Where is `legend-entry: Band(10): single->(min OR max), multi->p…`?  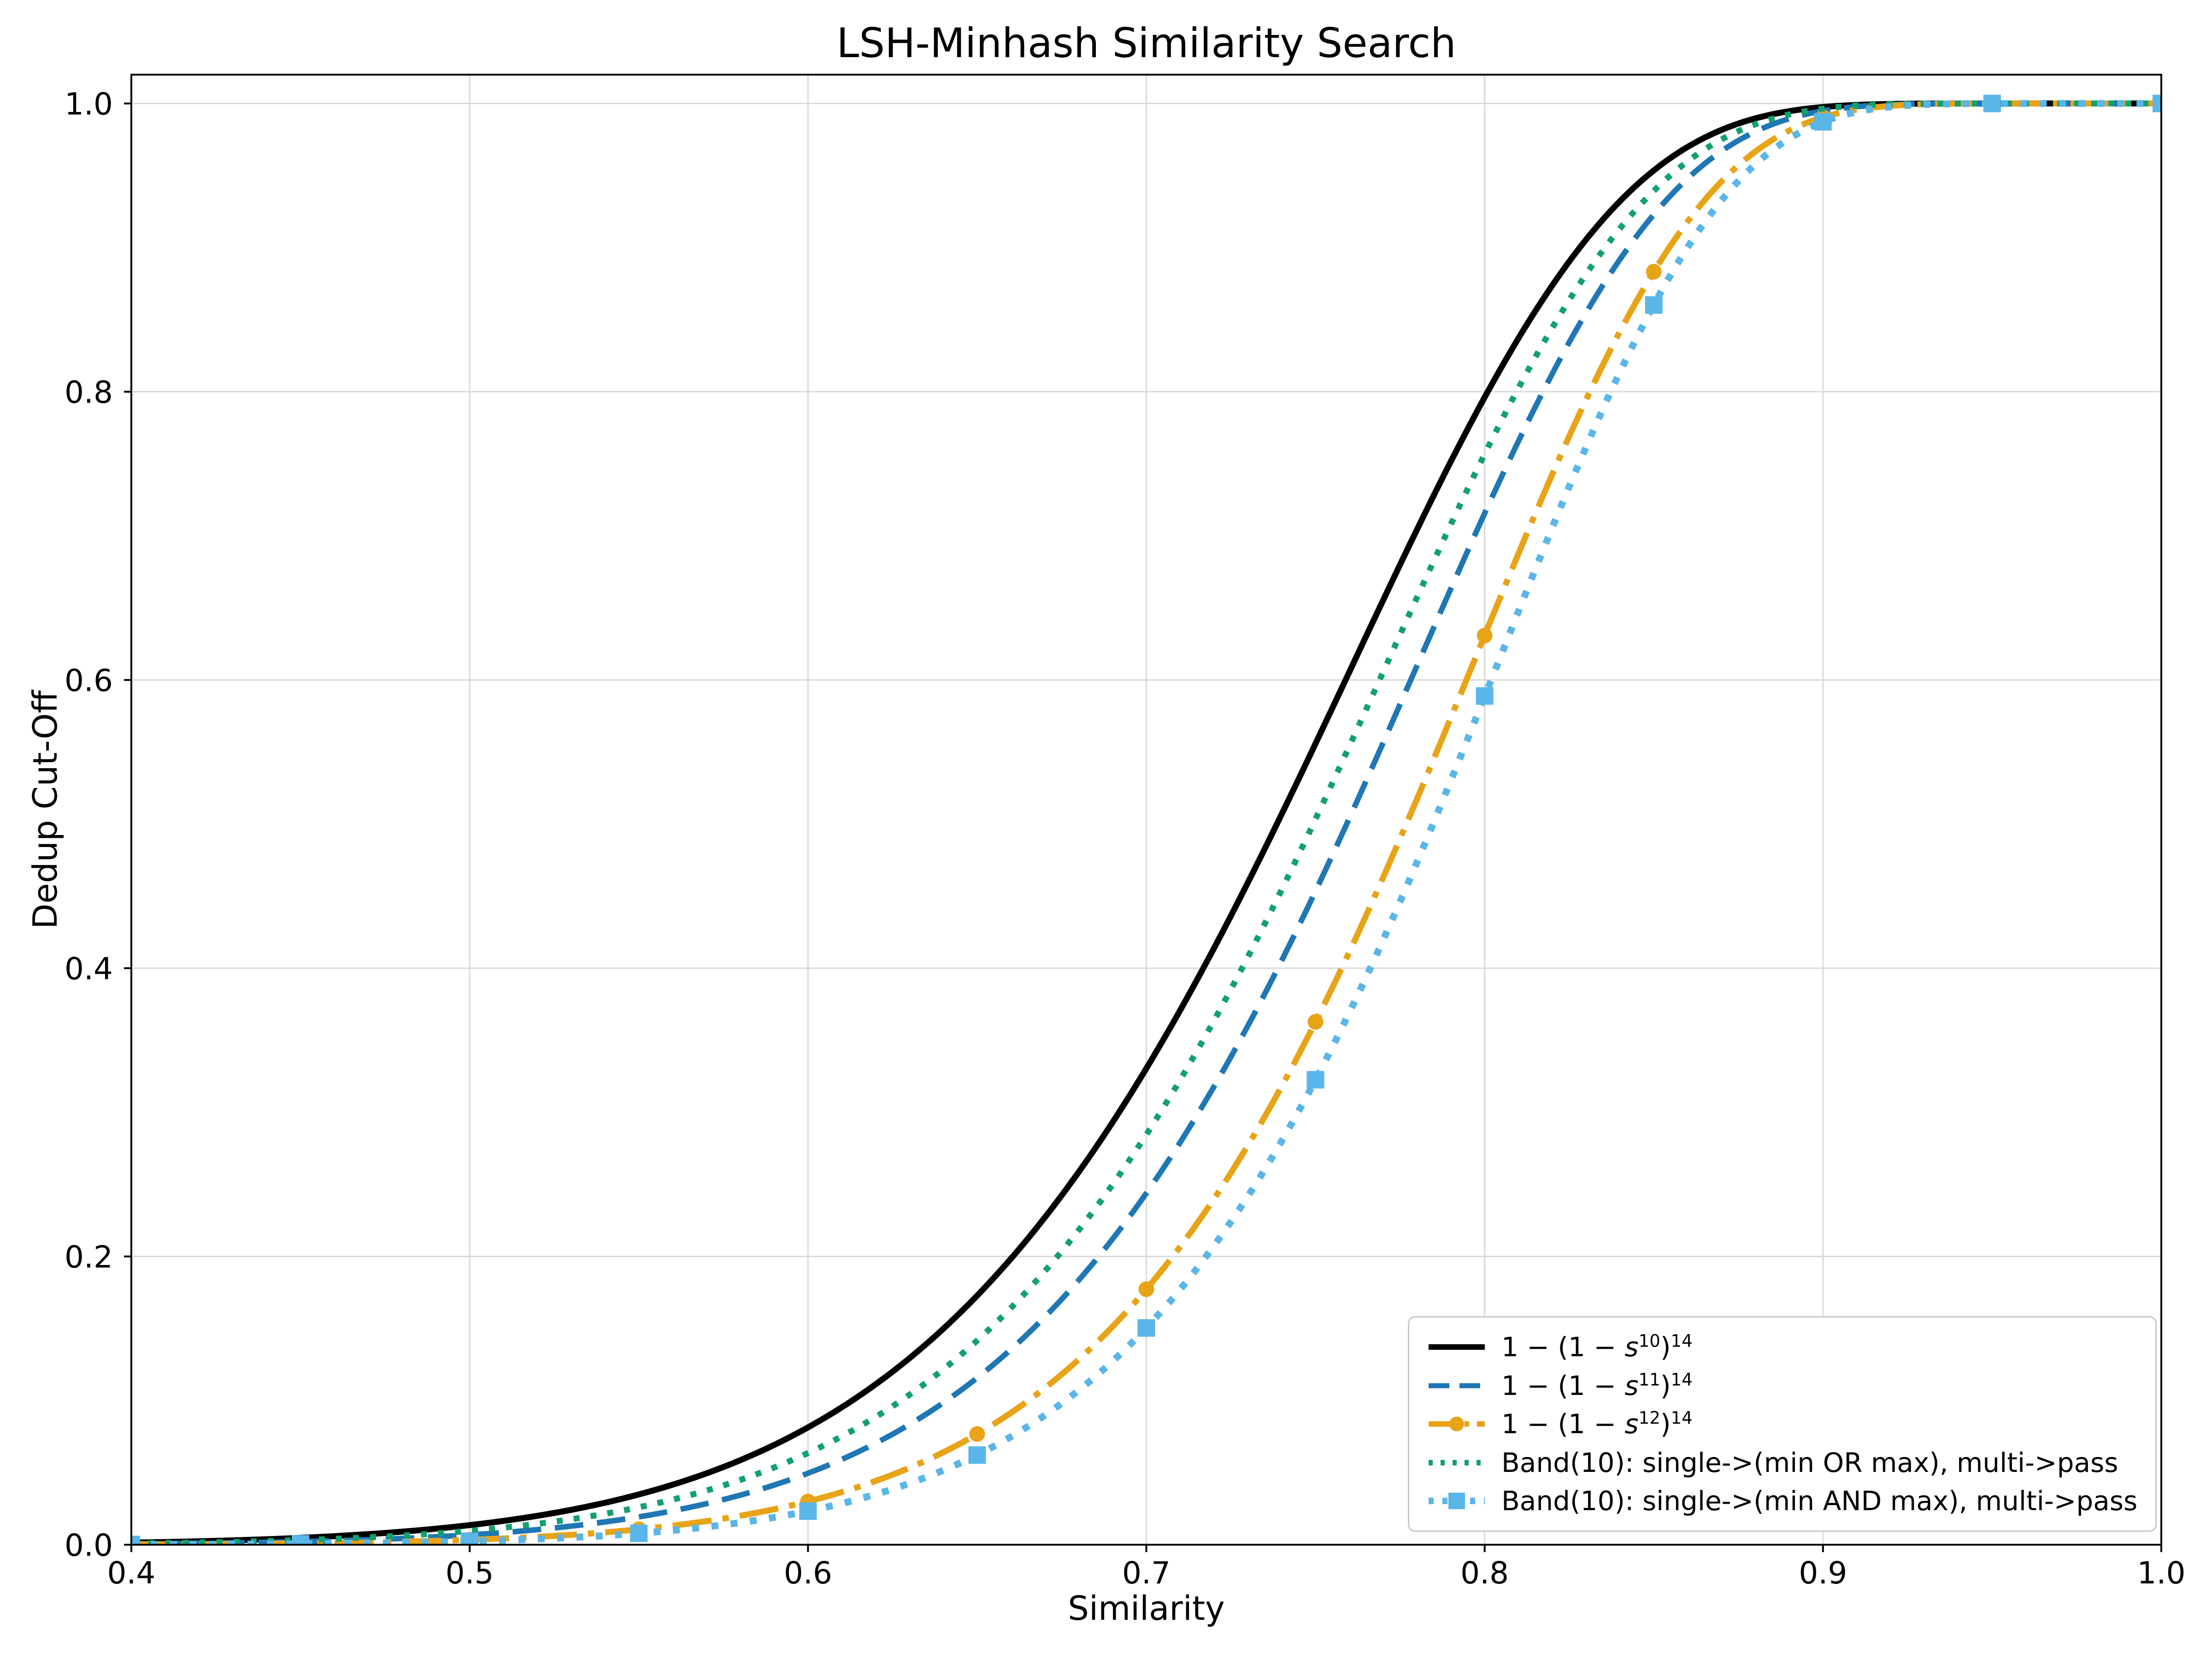
legend-entry: Band(10): single->(min OR max), multi->p… is located at coordinates (1782, 1462).